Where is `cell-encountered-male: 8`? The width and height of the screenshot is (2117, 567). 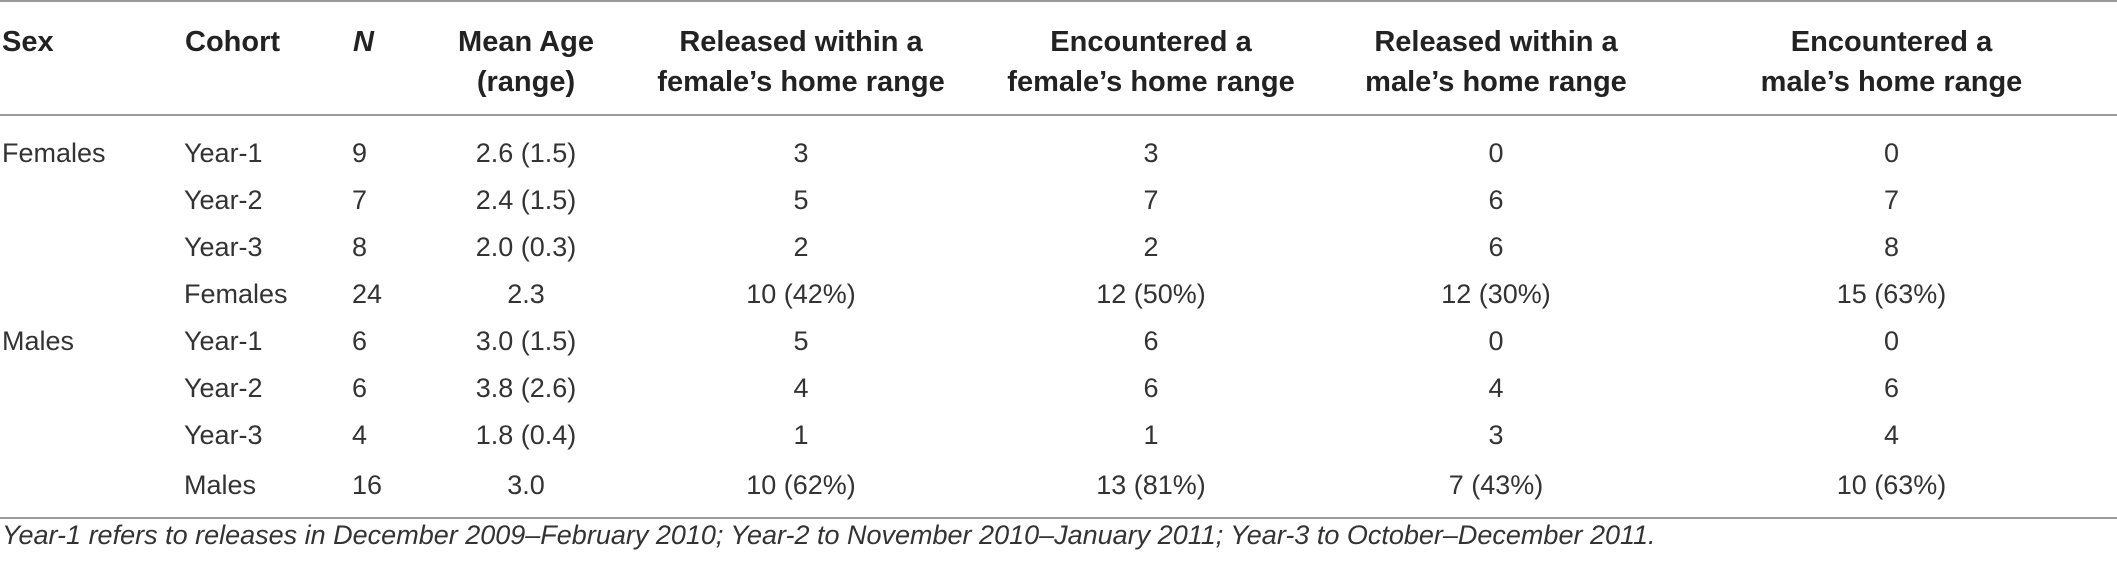
cell-encountered-male: 8 is located at coordinates (1891, 247).